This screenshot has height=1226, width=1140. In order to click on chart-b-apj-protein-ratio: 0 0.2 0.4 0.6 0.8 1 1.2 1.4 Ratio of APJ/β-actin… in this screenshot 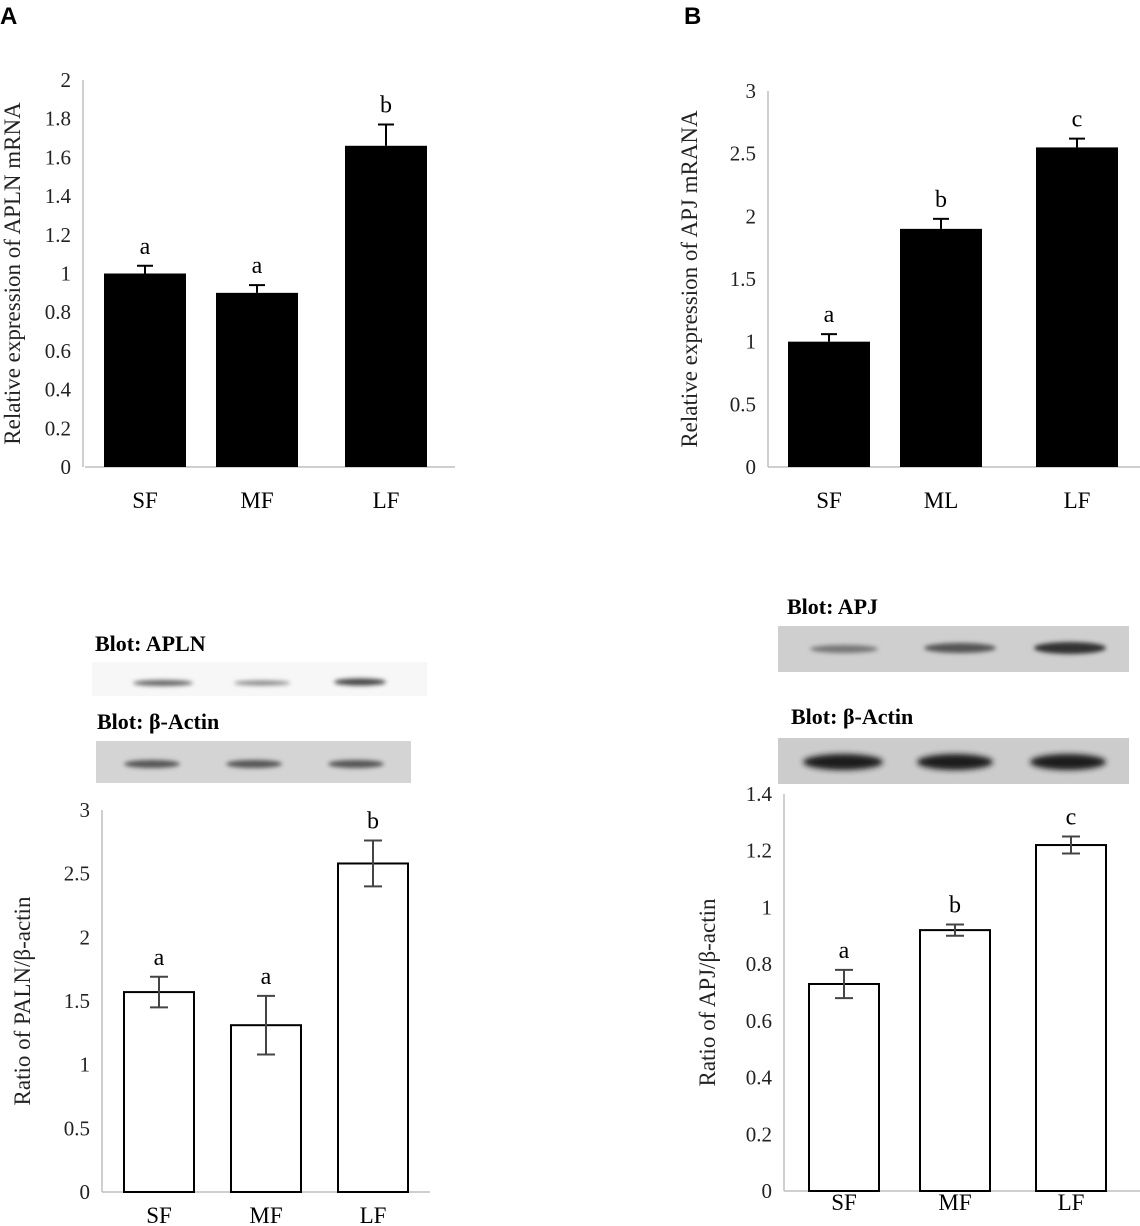, I will do `click(917, 998)`.